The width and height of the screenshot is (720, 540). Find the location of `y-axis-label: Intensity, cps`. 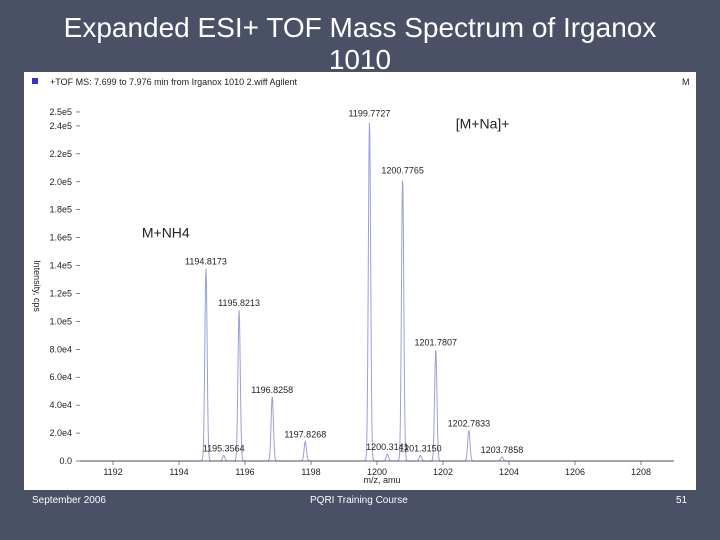

y-axis-label: Intensity, cps is located at coordinates (37, 286).